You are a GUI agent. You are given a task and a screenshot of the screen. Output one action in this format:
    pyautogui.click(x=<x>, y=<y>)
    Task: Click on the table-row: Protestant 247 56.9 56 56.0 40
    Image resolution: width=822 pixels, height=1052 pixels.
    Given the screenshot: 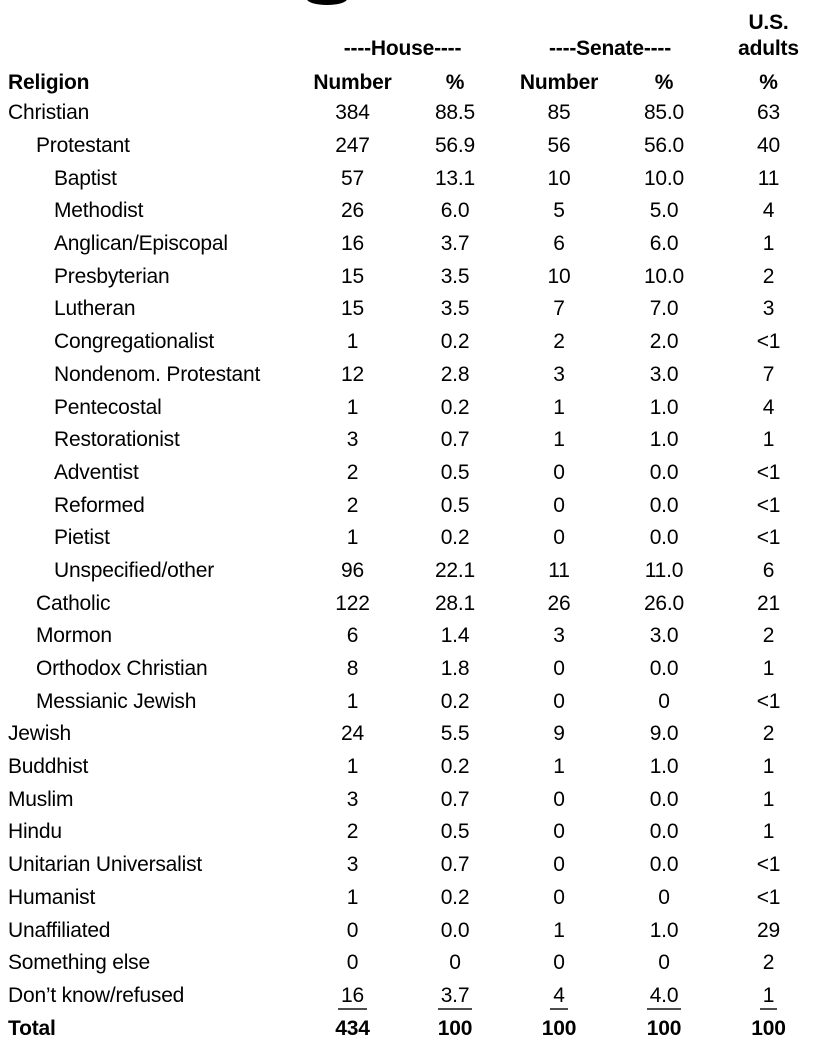 What is the action you would take?
    pyautogui.click(x=411, y=146)
    